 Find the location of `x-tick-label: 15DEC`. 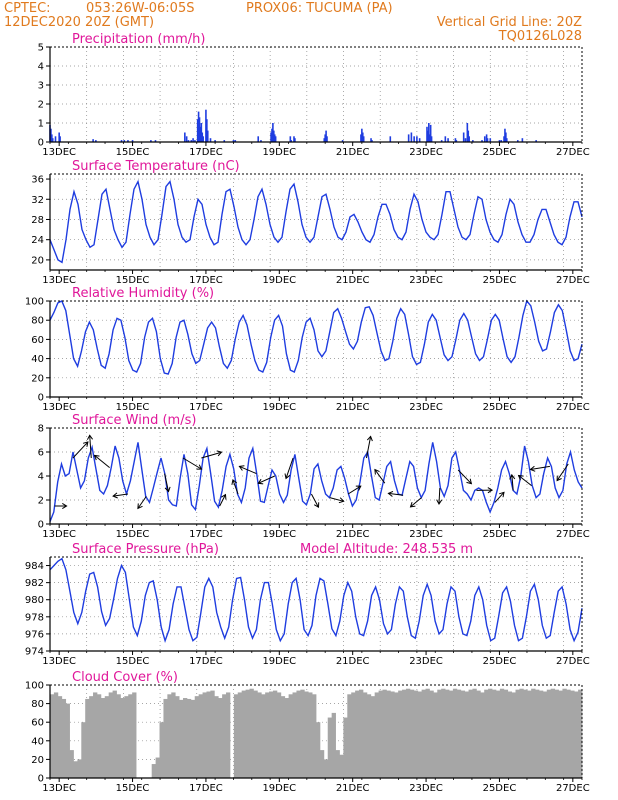

x-tick-label: 15DEC is located at coordinates (133, 534).